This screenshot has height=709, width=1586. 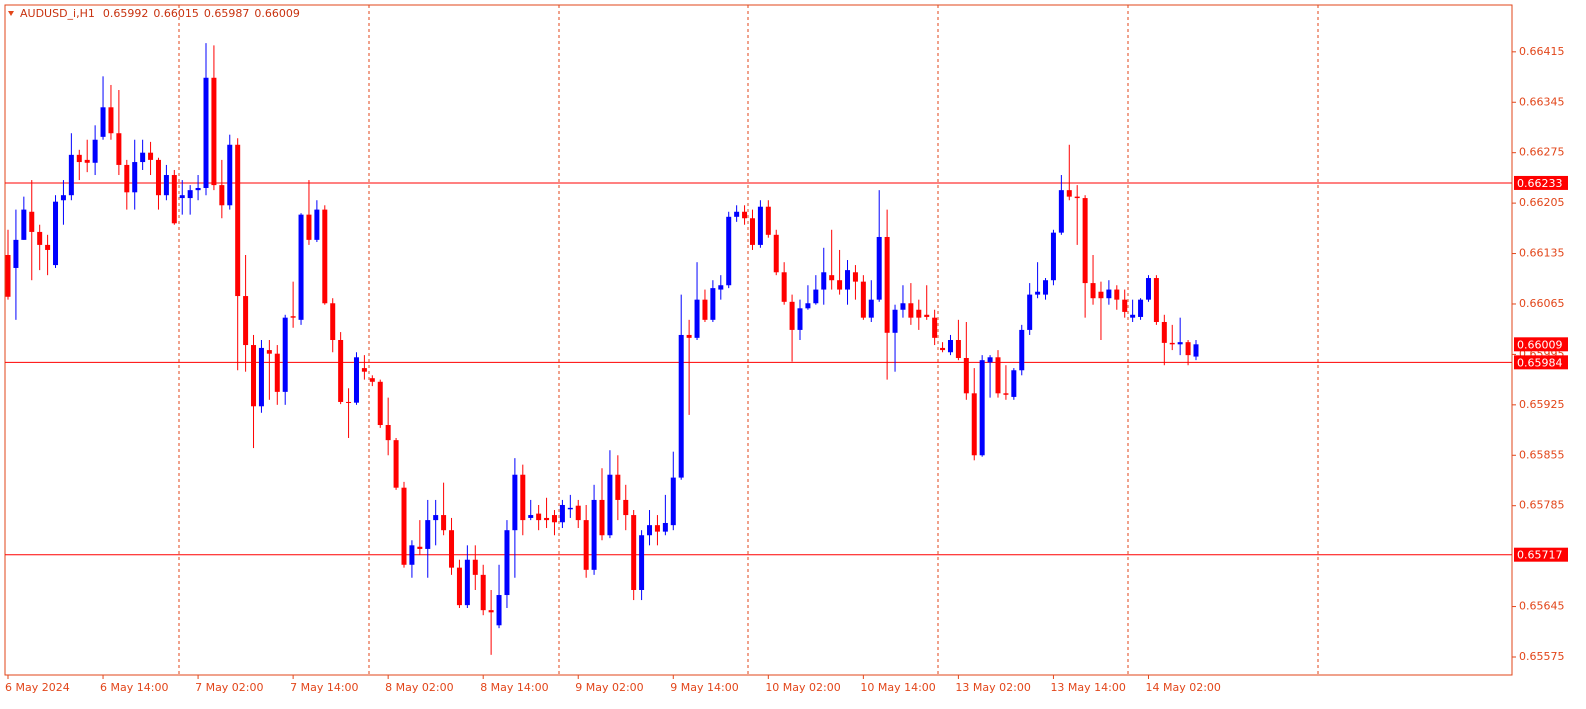 What do you see at coordinates (126, 13) in the screenshot?
I see `header-open: 0.65992` at bounding box center [126, 13].